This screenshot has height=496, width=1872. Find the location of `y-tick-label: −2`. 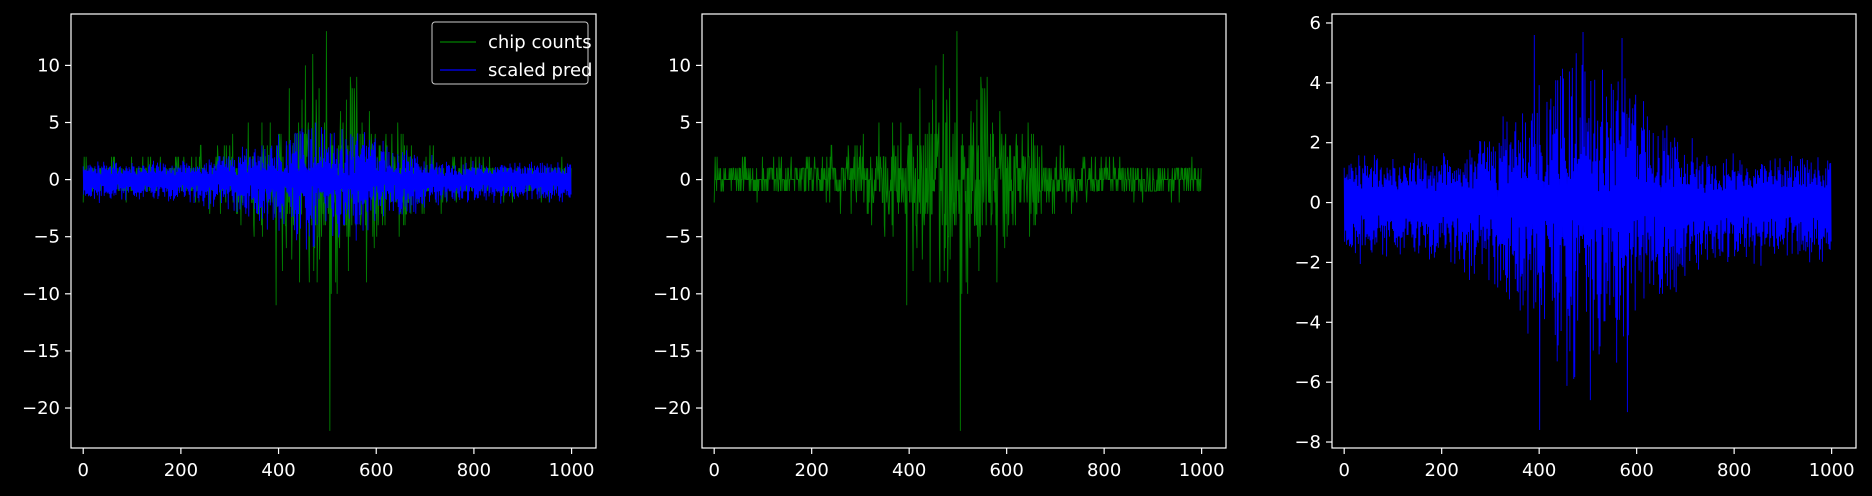

y-tick-label: −2 is located at coordinates (1307, 262).